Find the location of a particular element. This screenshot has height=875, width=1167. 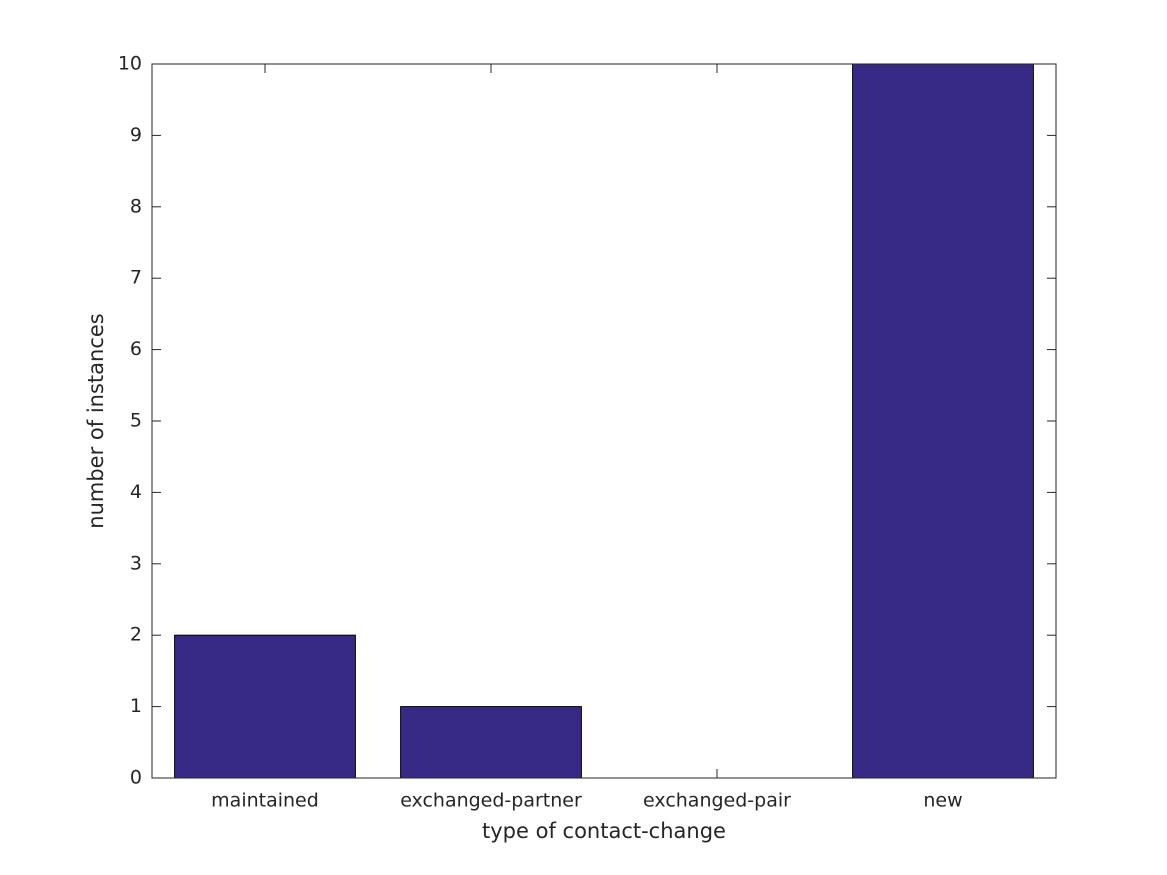

y-tick-label: 9 is located at coordinates (136, 135).